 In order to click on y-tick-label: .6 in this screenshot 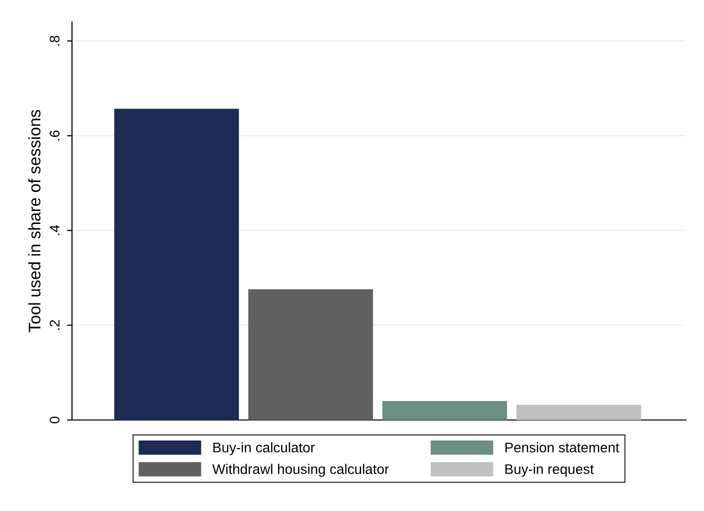, I will do `click(55, 135)`.